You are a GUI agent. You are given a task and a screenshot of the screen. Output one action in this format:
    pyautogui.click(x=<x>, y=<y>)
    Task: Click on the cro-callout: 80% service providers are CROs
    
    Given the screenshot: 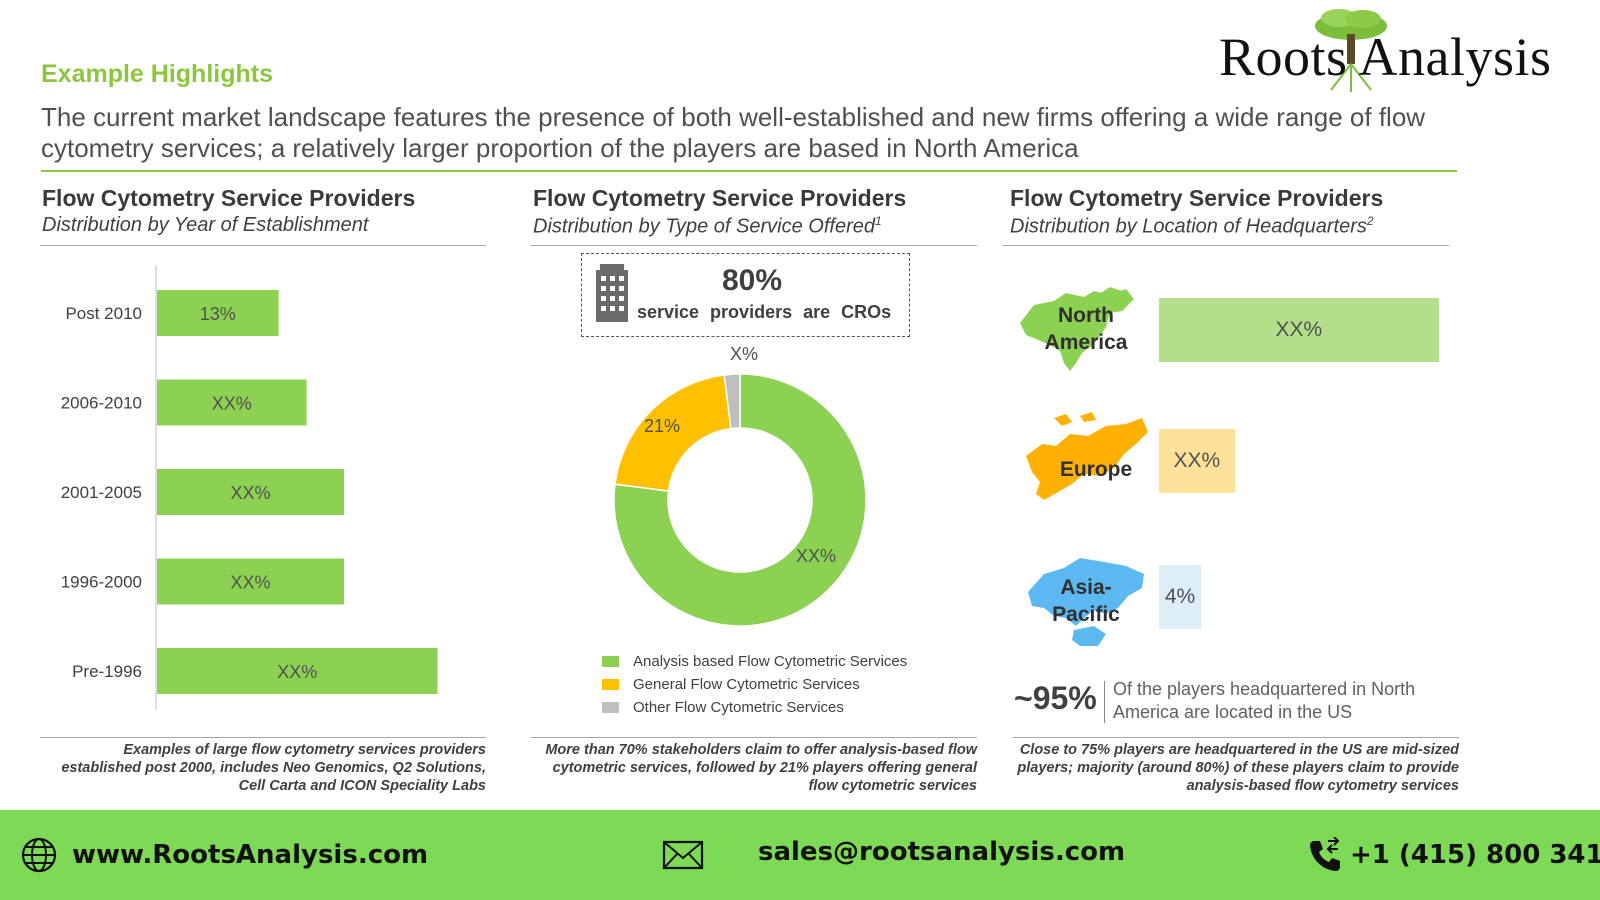 What is the action you would take?
    pyautogui.click(x=745, y=295)
    